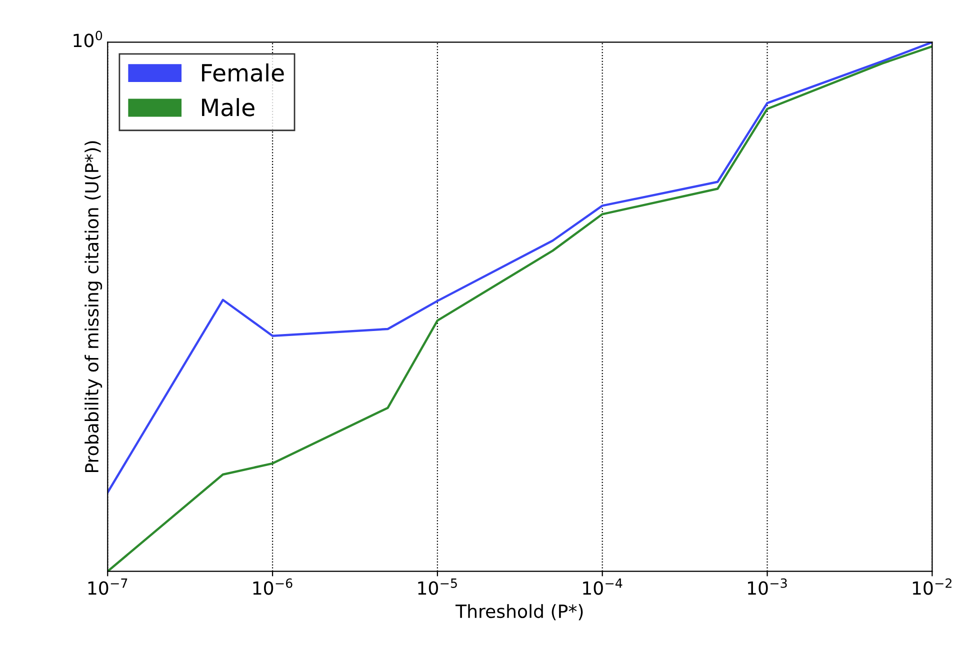 This screenshot has width=961, height=659. I want to click on text: 10$^{0}$, so click(88, 39).